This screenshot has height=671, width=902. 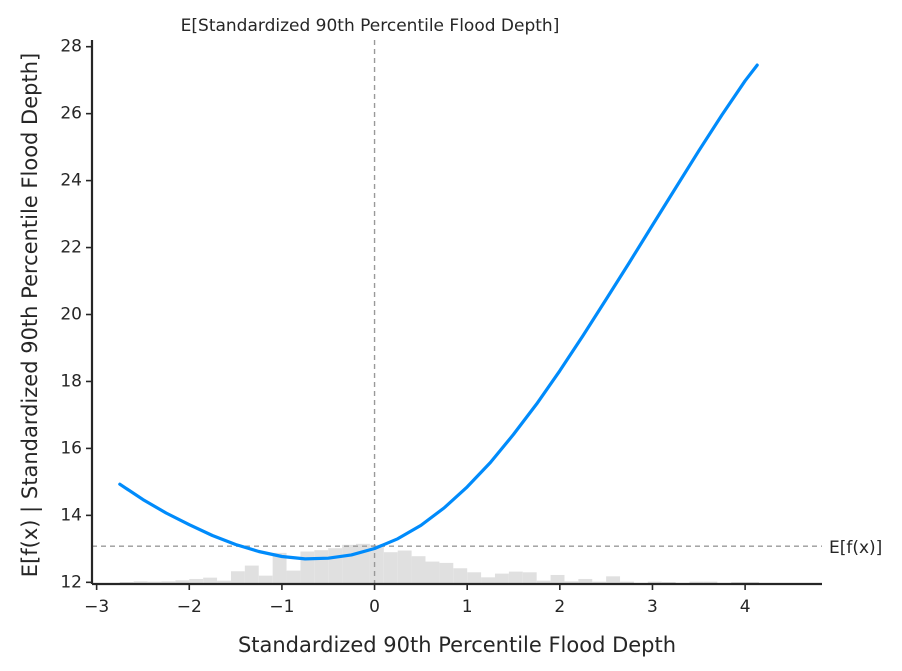 I want to click on x-tick-label: −1, so click(x=281, y=607).